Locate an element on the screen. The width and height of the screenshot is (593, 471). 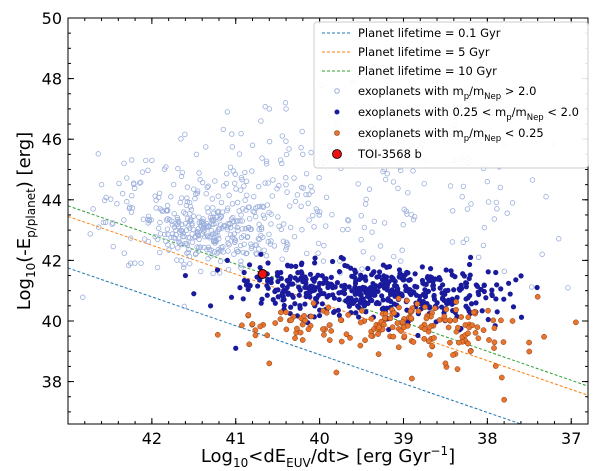
x-tick-label: 38 is located at coordinates (487, 438).